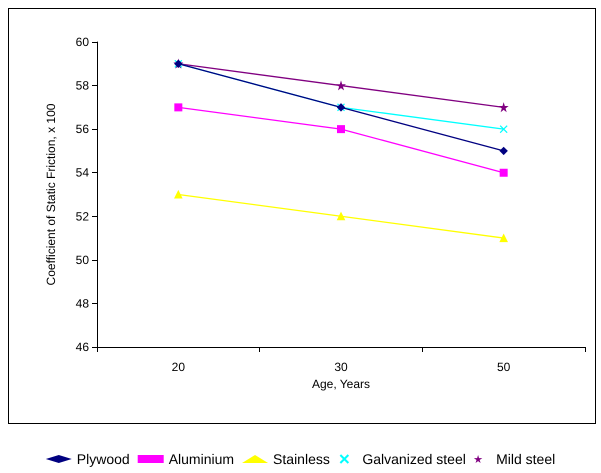 The width and height of the screenshot is (601, 473). Describe the element at coordinates (341, 367) in the screenshot. I see `x-tick-label: 30` at that location.